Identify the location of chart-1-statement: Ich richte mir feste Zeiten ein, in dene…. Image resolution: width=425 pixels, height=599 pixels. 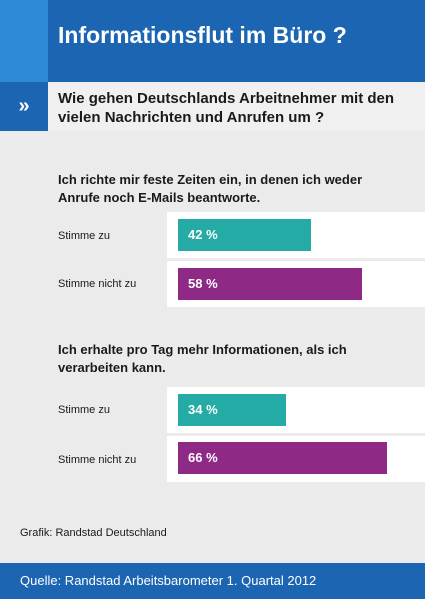
(210, 188).